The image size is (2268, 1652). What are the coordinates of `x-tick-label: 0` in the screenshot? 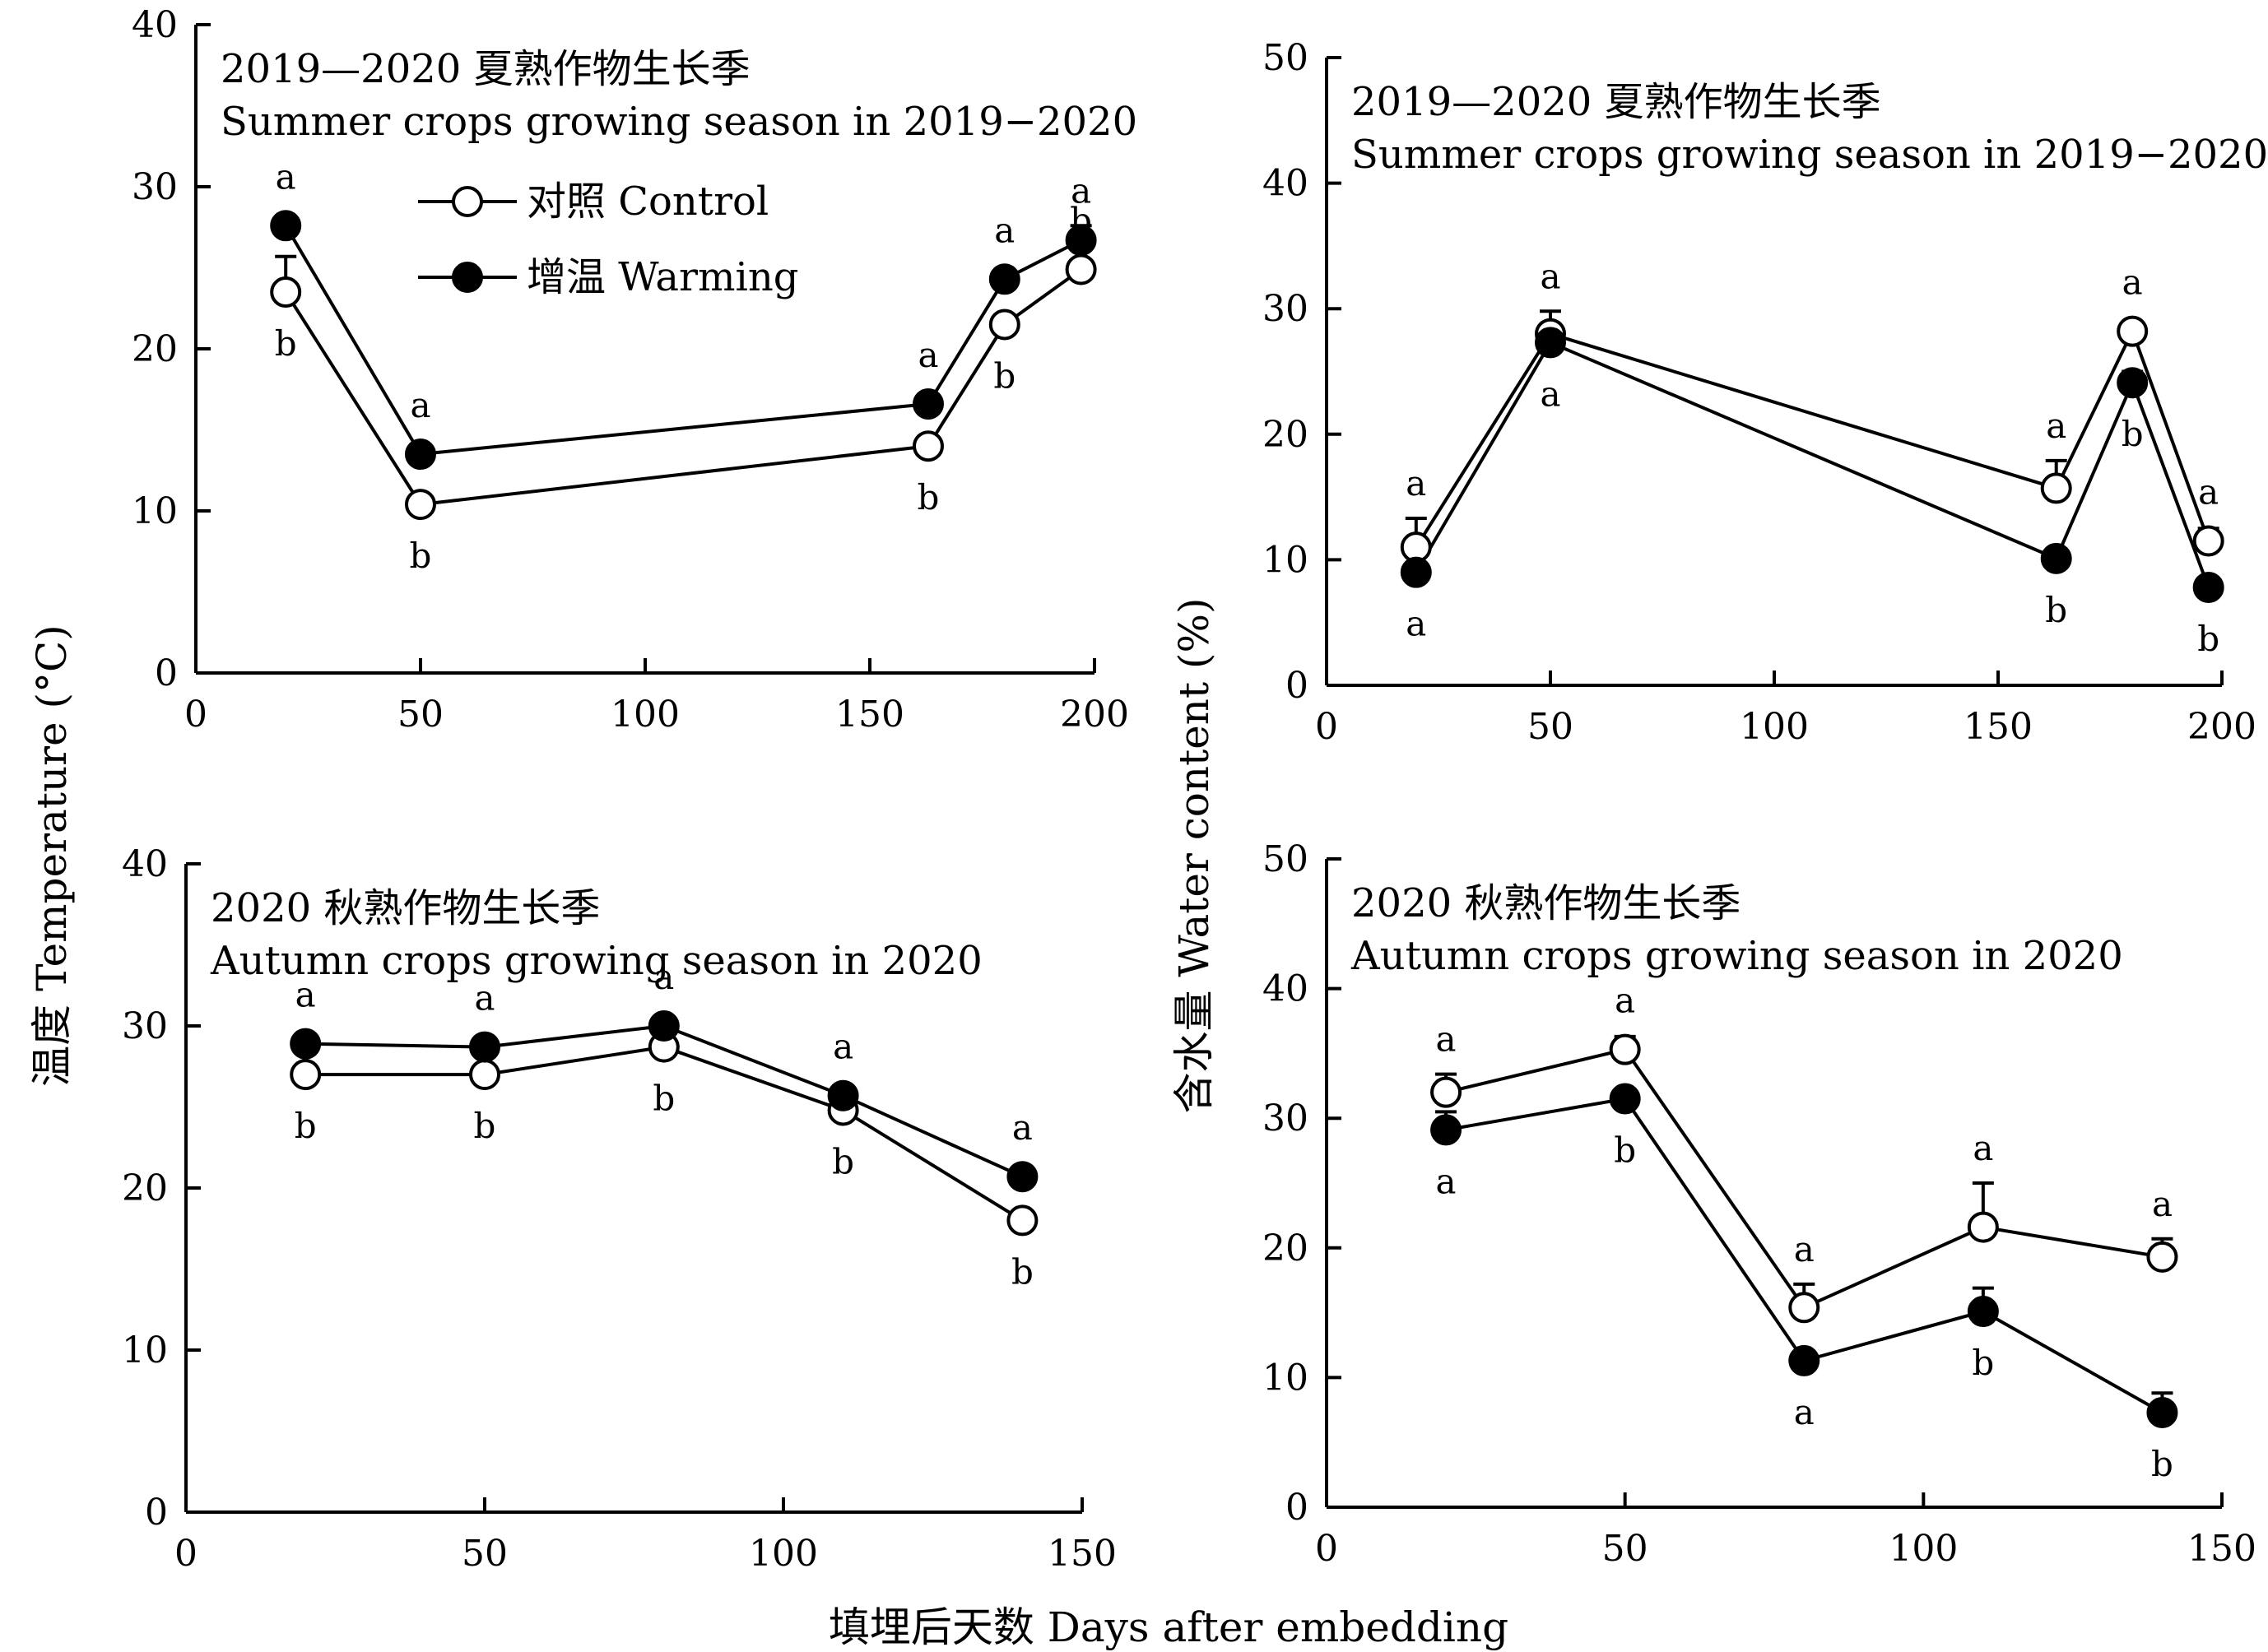 It's located at (1326, 727).